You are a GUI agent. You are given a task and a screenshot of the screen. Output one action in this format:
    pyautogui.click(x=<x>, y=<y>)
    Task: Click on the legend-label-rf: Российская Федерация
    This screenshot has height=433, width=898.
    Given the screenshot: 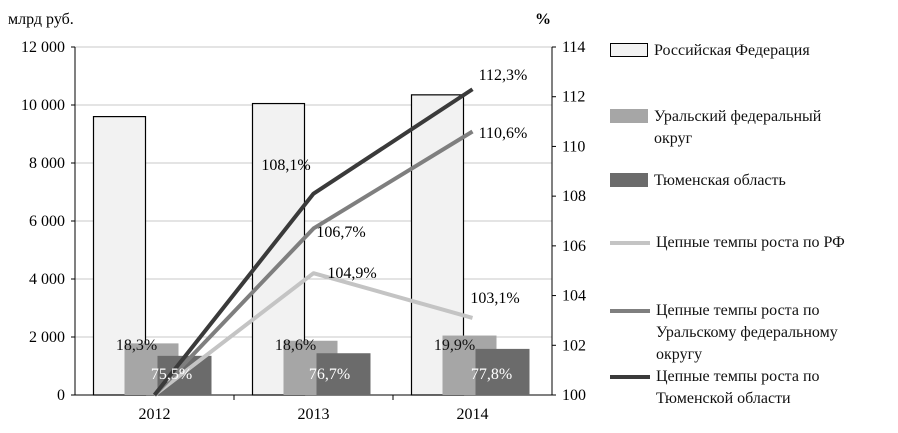 What is the action you would take?
    pyautogui.click(x=732, y=50)
    